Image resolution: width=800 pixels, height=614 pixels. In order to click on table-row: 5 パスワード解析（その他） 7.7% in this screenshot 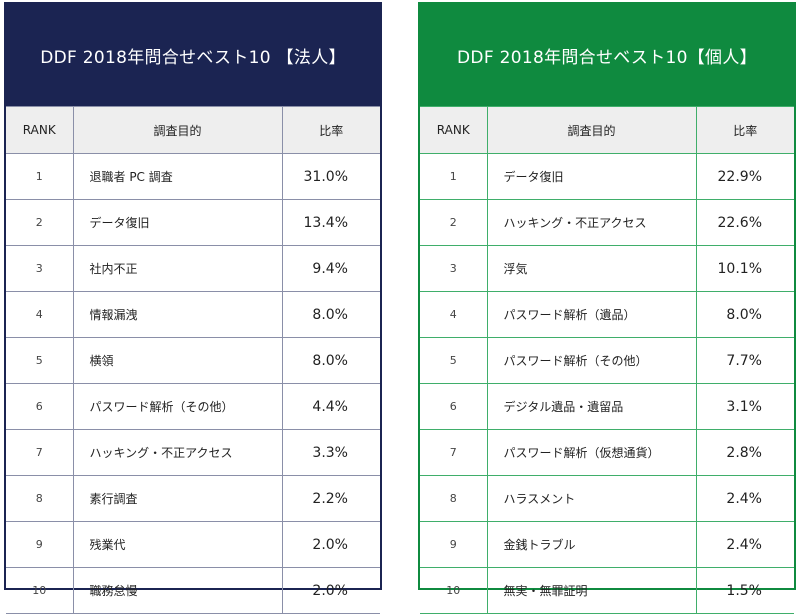, I will do `click(607, 360)`.